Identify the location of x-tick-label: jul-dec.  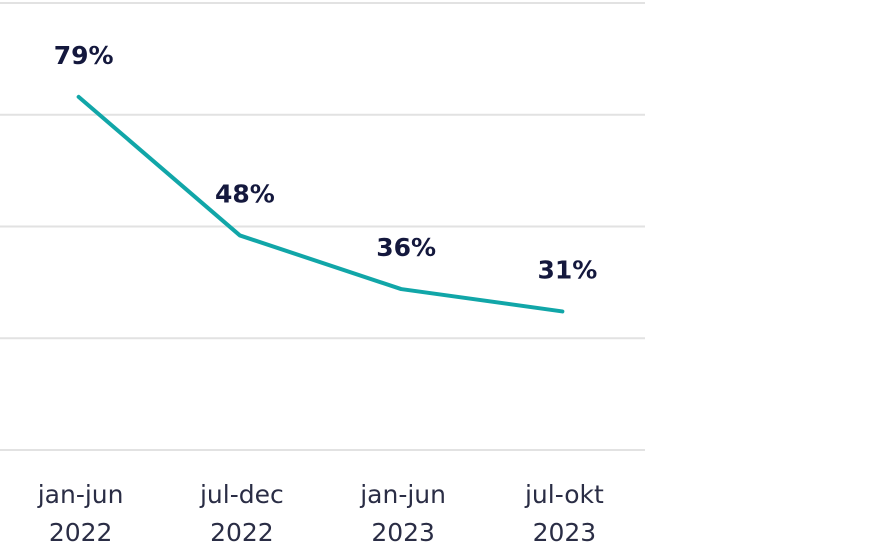
(241, 494).